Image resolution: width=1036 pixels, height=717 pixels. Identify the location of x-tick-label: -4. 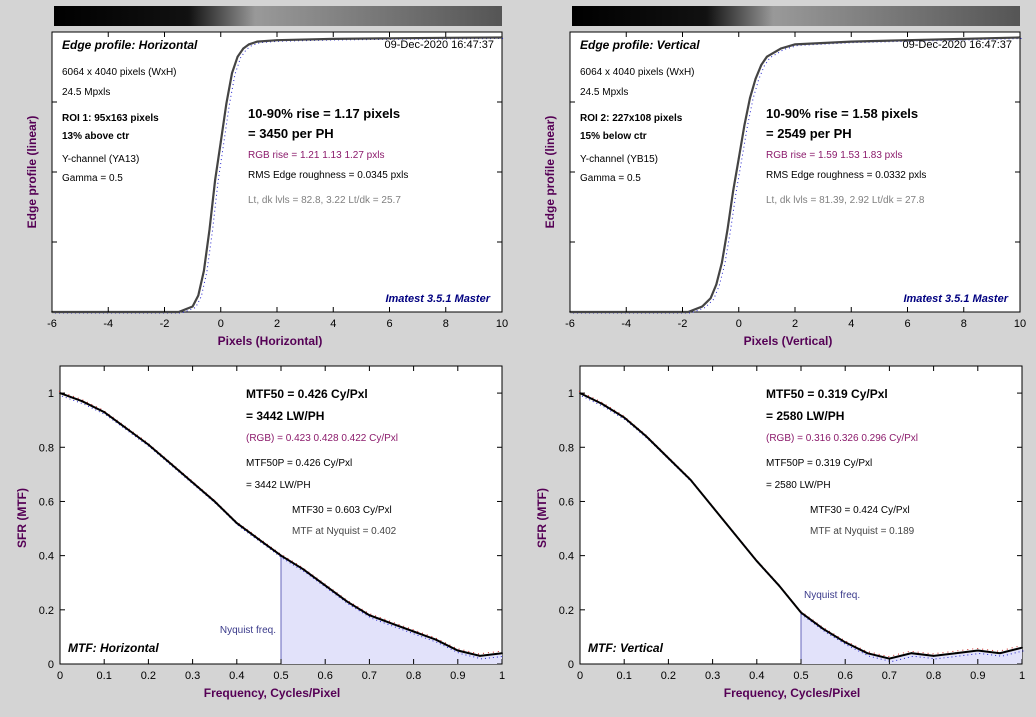
(626, 324).